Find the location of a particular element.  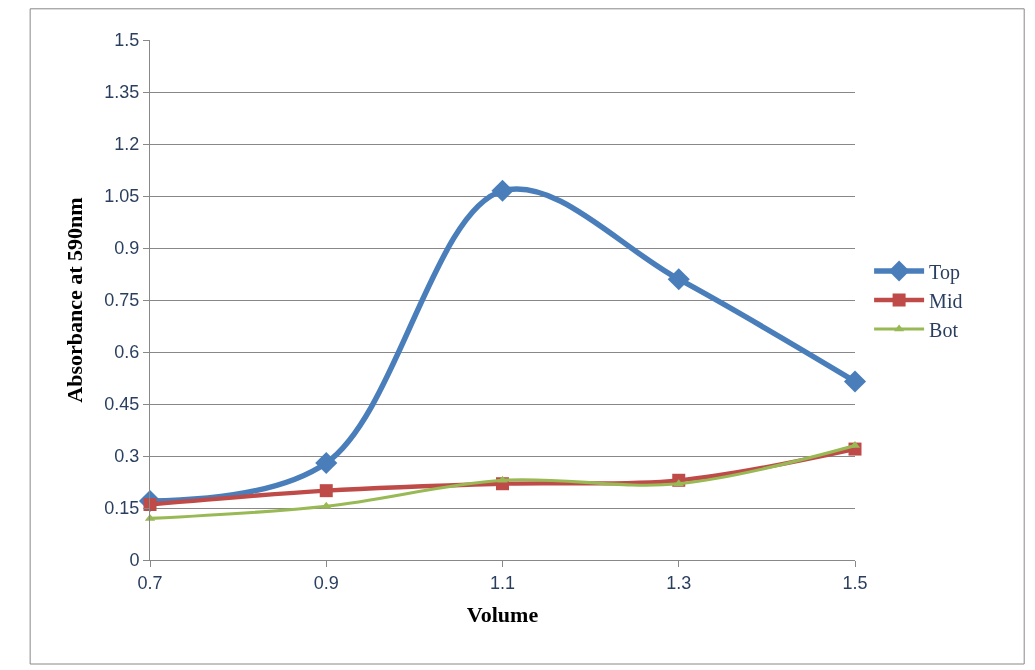

x-tick-label: 1.5 is located at coordinates (855, 582).